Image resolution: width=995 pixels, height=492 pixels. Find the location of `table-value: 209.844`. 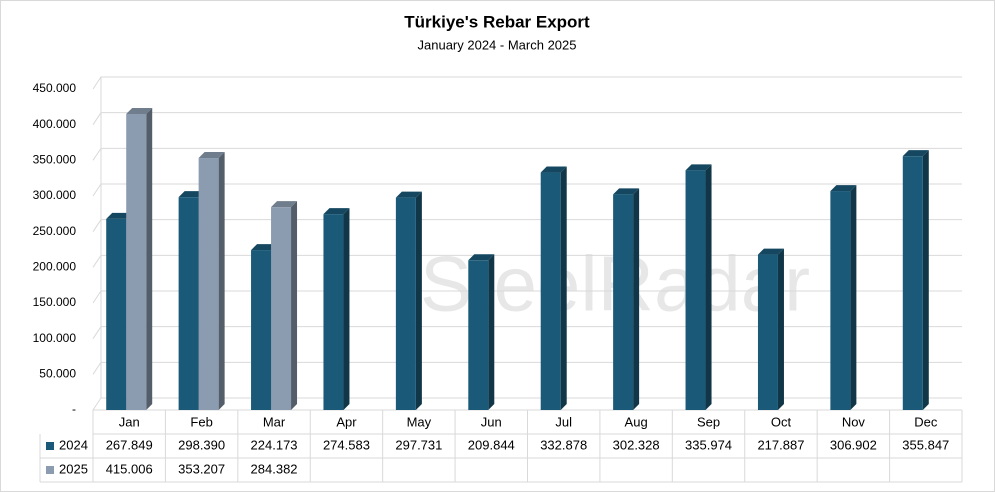

table-value: 209.844 is located at coordinates (491, 444).